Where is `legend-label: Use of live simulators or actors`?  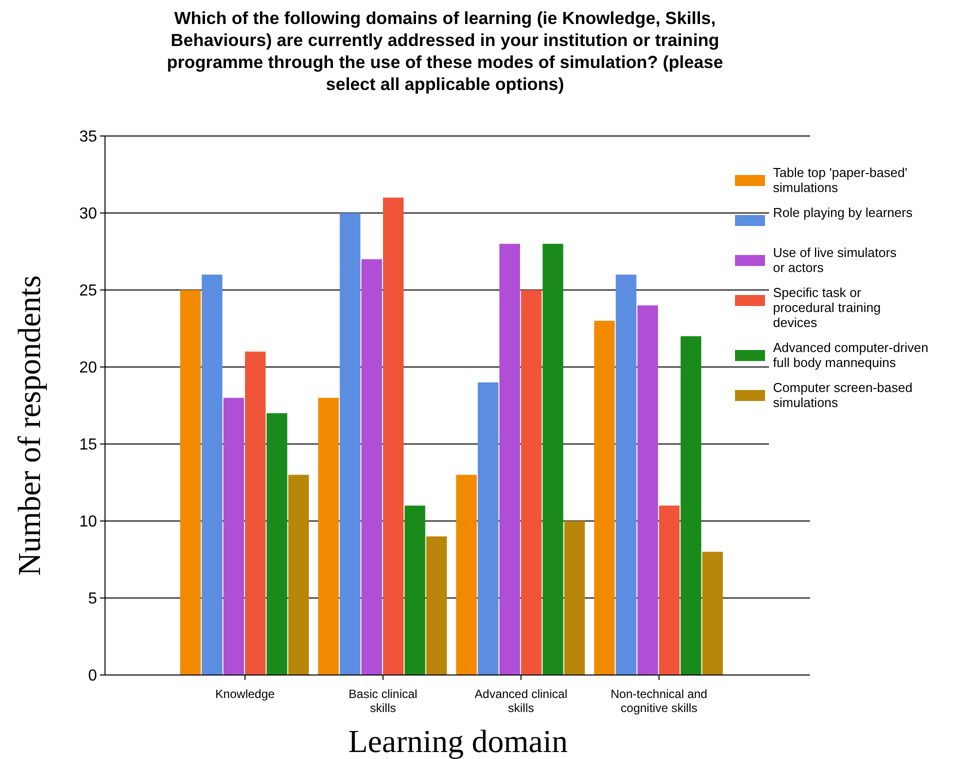
legend-label: Use of live simulators or actors is located at coordinates (835, 260).